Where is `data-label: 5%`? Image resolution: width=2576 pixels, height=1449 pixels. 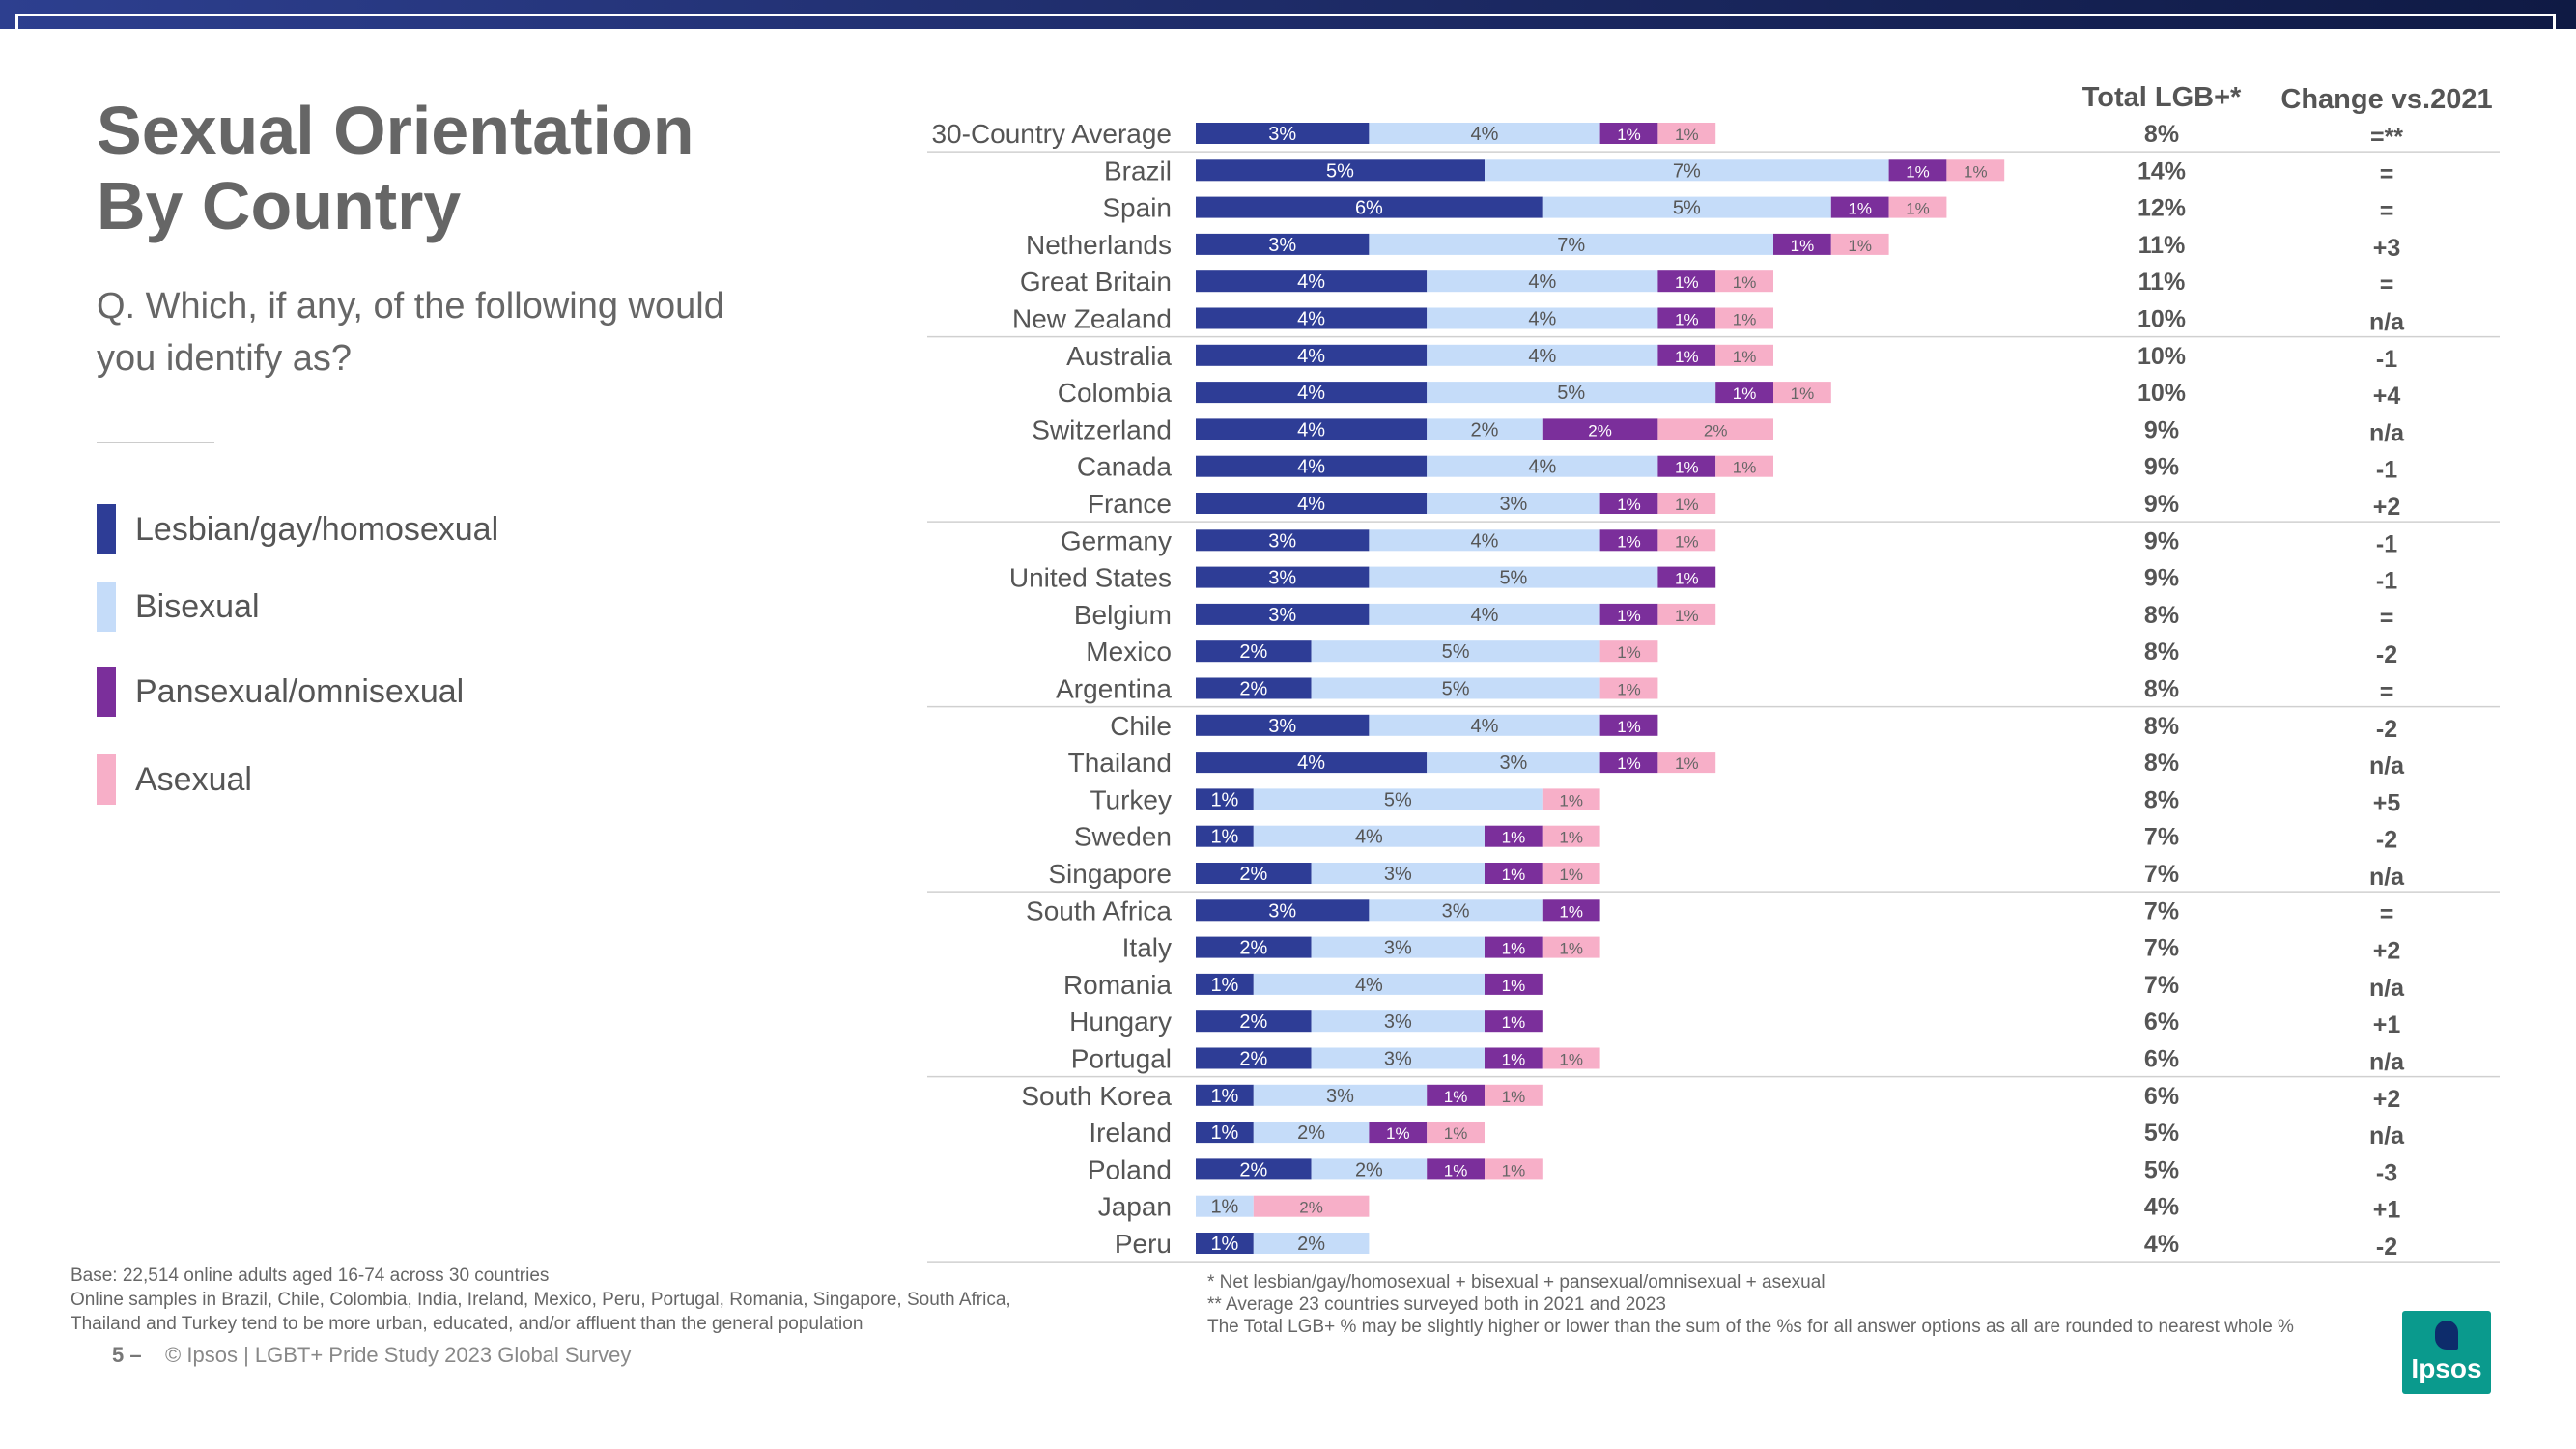
data-label: 5% is located at coordinates (1687, 208).